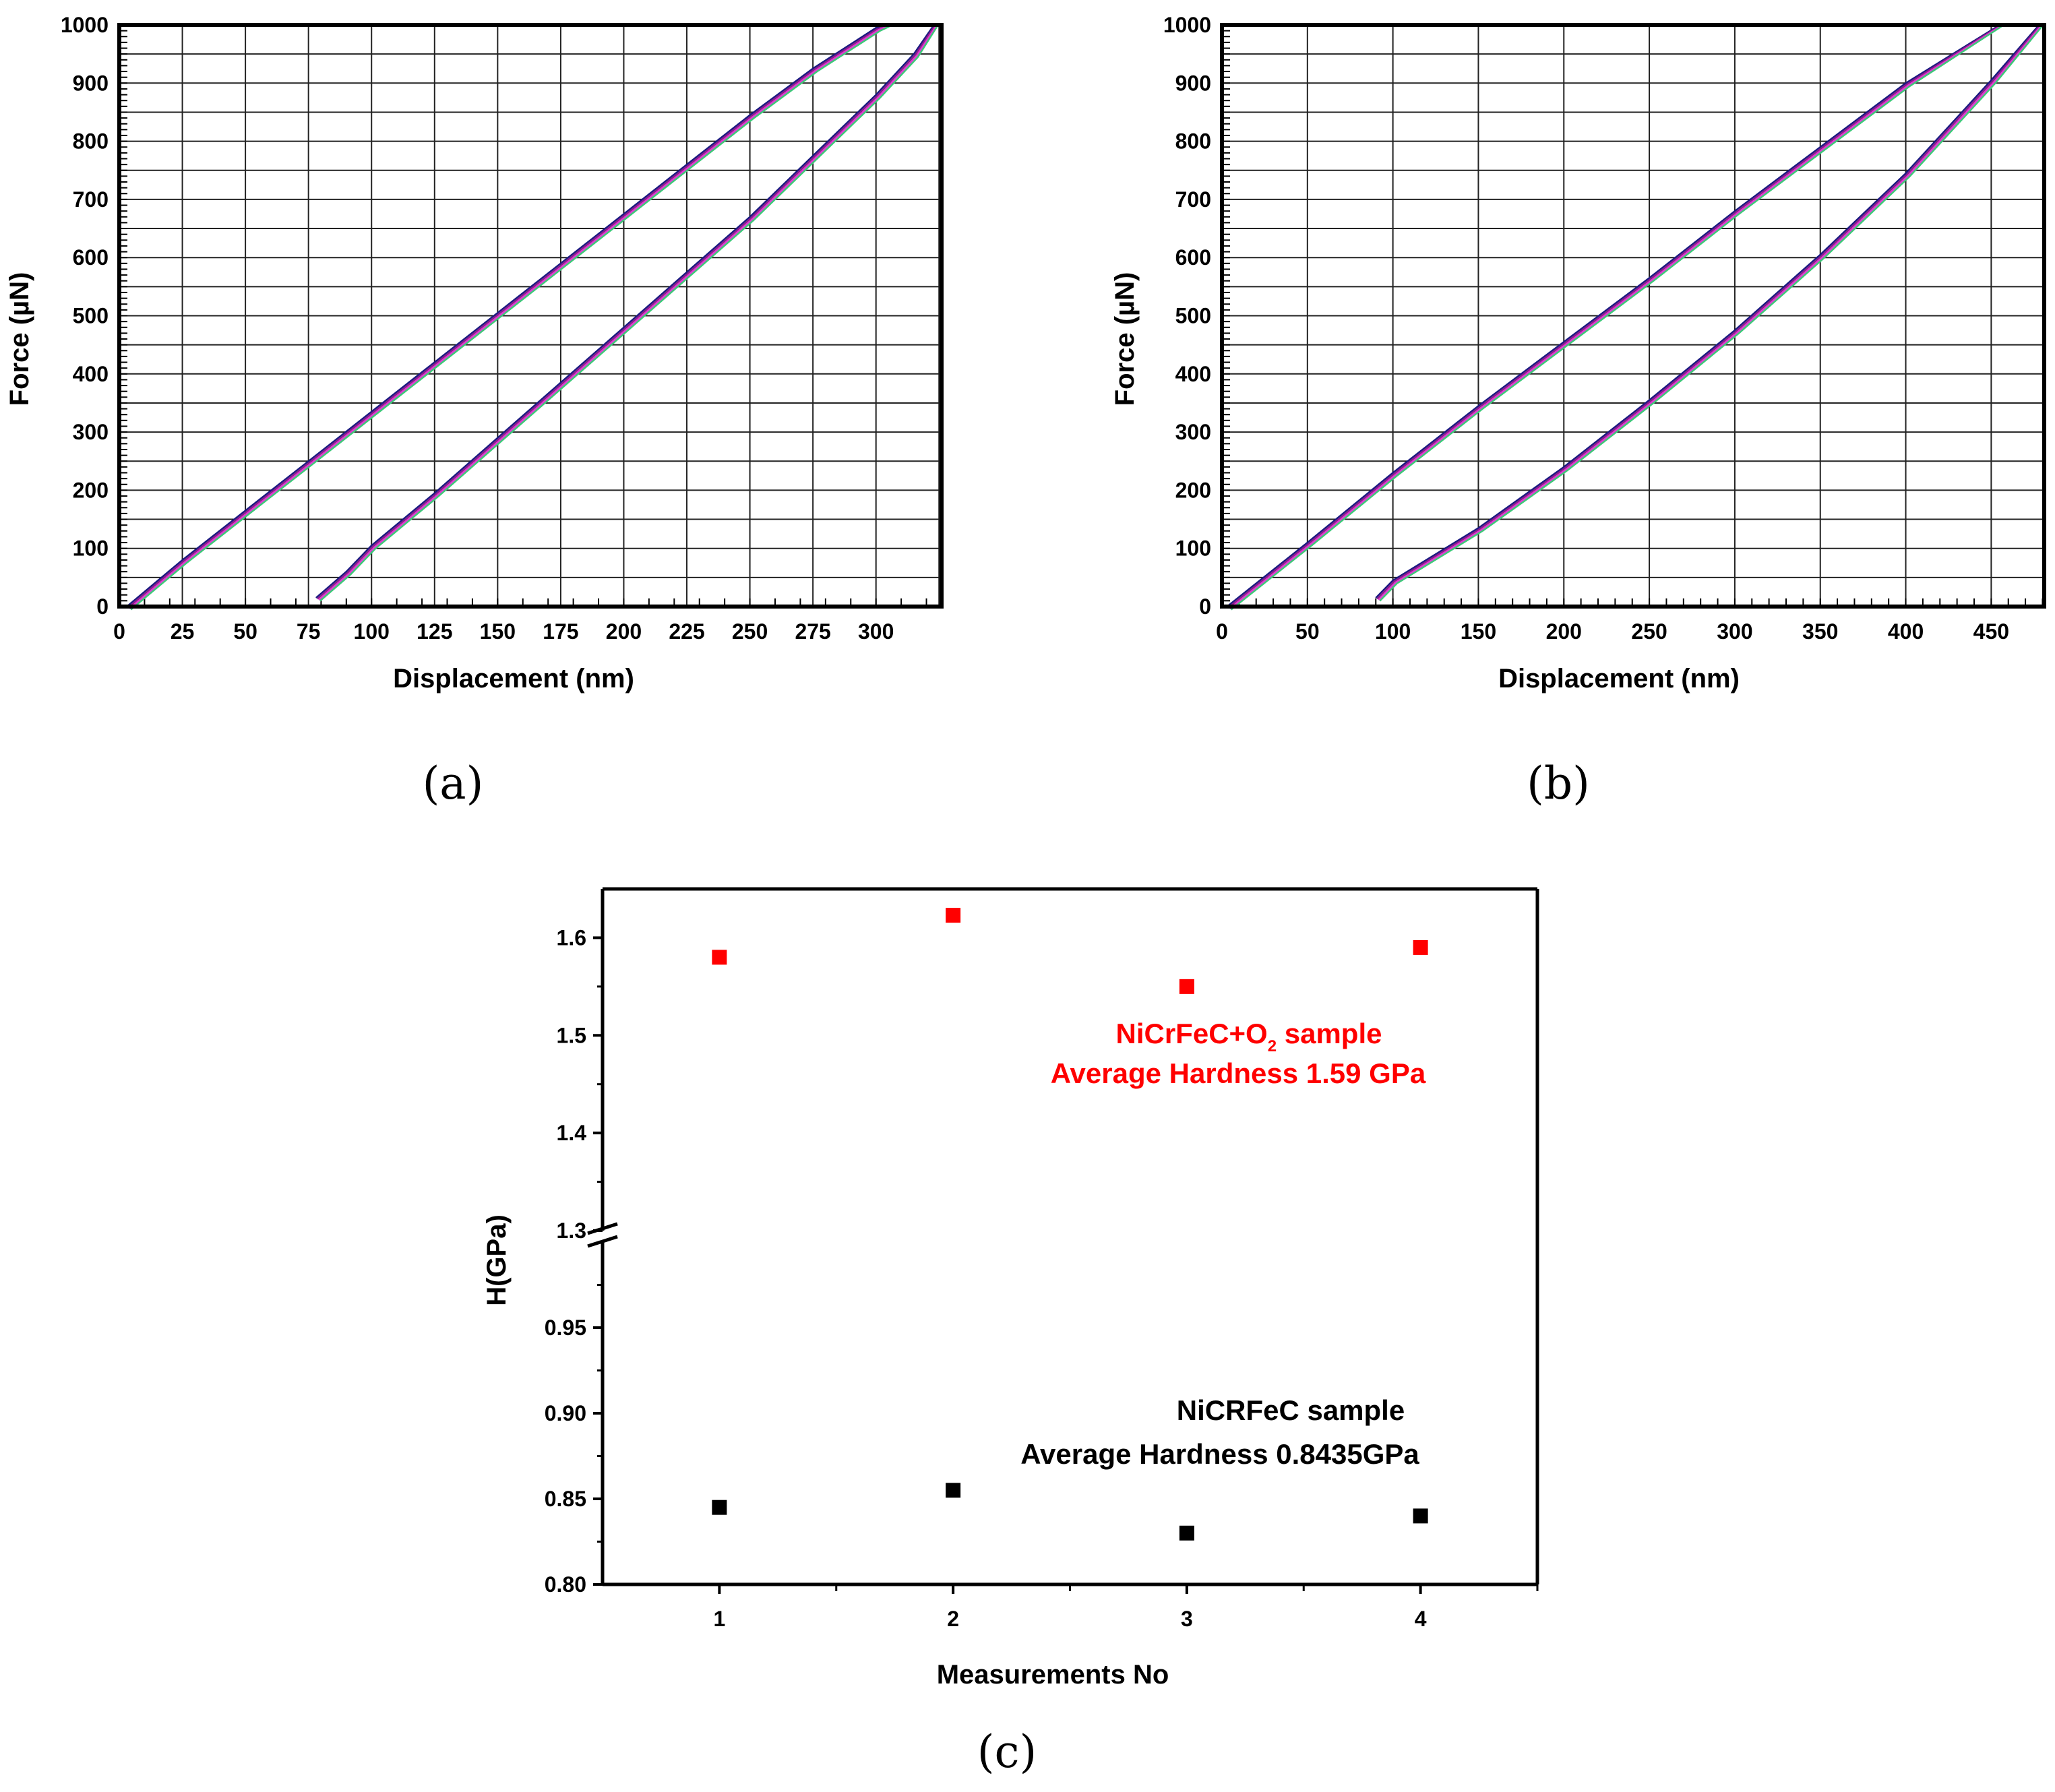  What do you see at coordinates (565, 1413) in the screenshot?
I see `y-tick-label: 0.90` at bounding box center [565, 1413].